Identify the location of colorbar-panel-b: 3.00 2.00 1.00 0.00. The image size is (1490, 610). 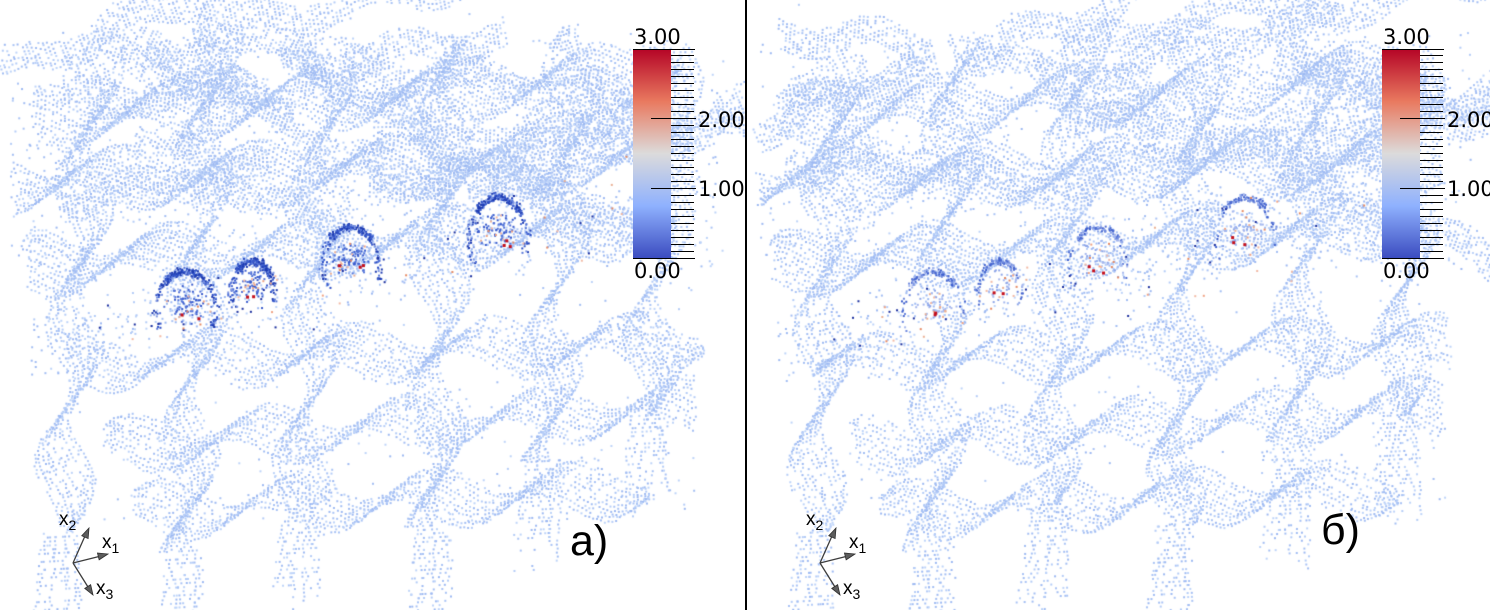
(1436, 157).